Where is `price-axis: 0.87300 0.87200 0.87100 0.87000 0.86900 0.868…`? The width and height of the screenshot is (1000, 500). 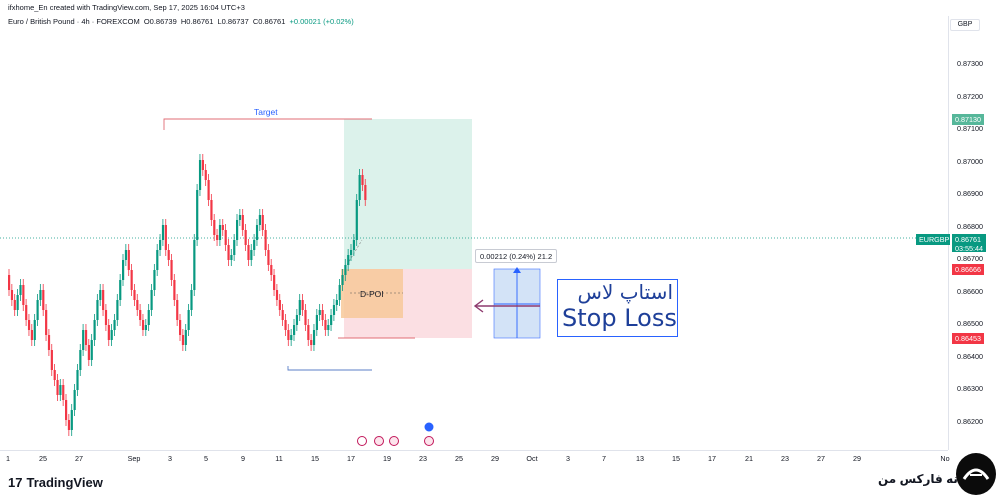
price-axis: 0.87300 0.87200 0.87100 0.87000 0.86900 0.868… is located at coordinates (974, 233).